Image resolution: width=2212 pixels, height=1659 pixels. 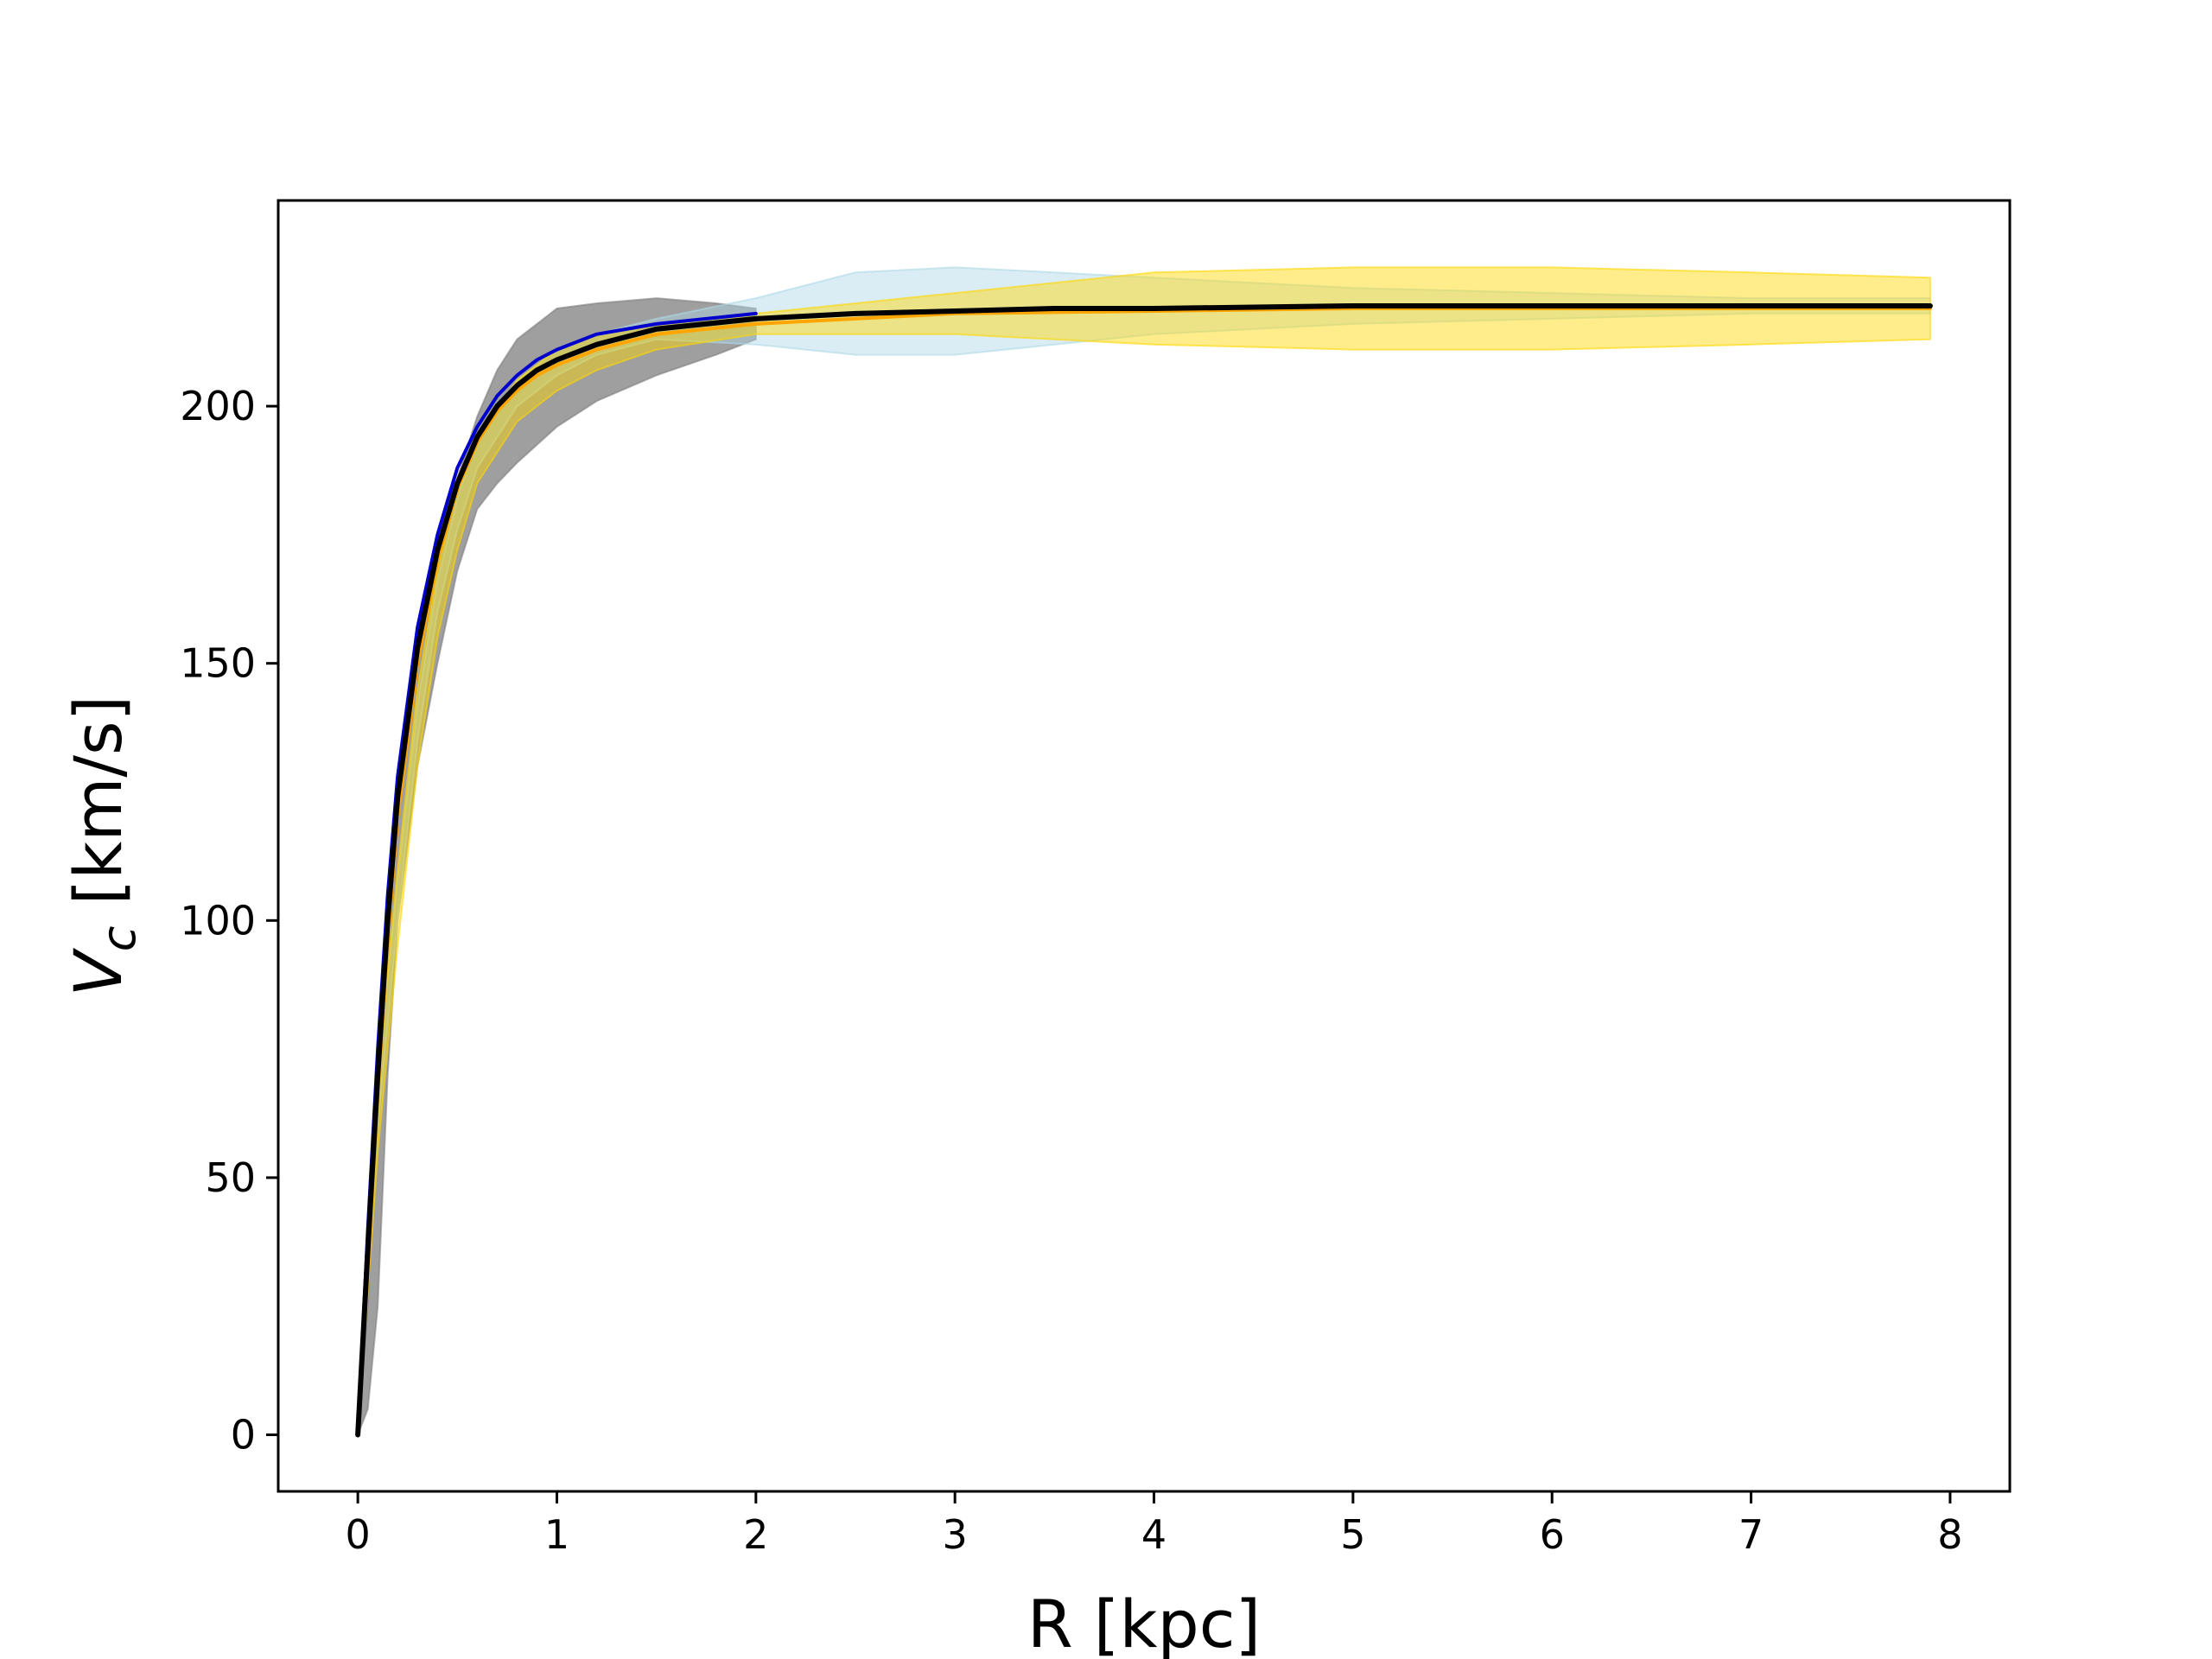 I want to click on y-axis-label-unit: [km/s], so click(x=98, y=811).